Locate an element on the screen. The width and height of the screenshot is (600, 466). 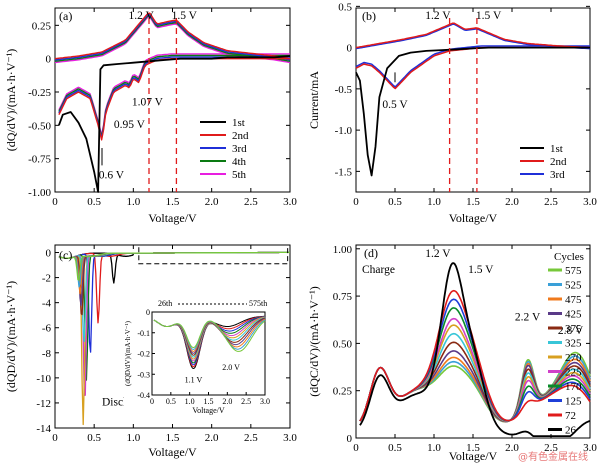
y-tick-label: -0.75 is located at coordinates (39, 160).